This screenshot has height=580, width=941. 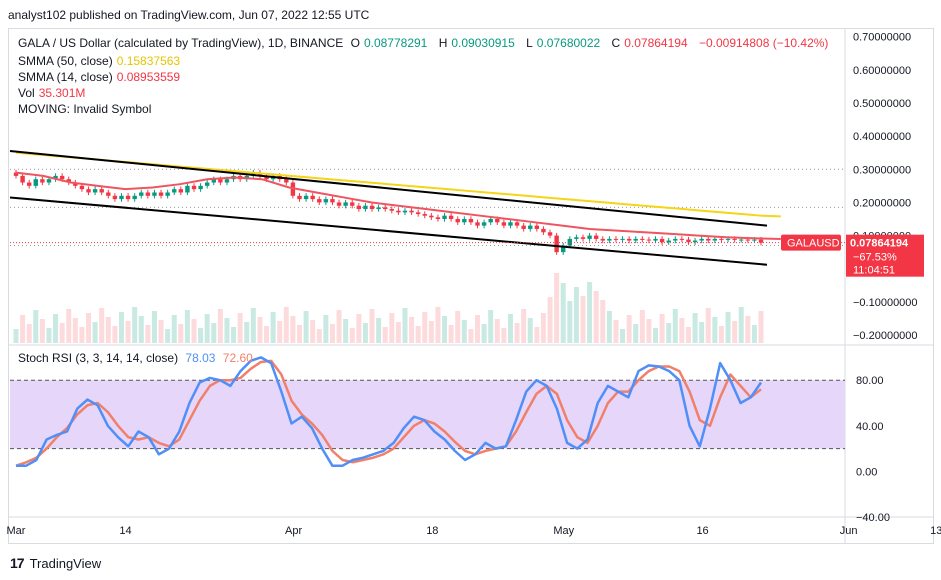 I want to click on price-badge-value: 0.07864194, so click(x=879, y=244).